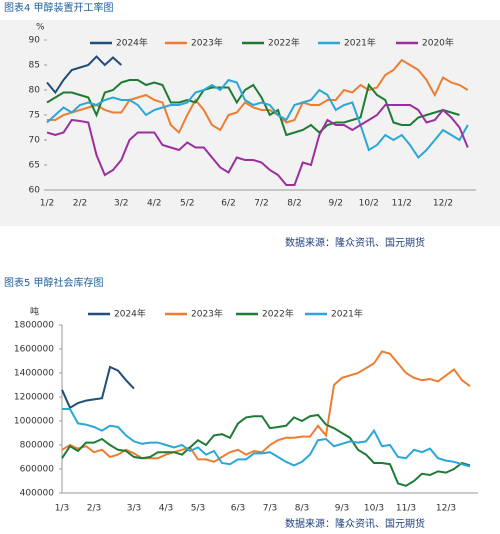 This screenshot has height=534, width=500. I want to click on y-tick-label: 1200000, so click(34, 398).